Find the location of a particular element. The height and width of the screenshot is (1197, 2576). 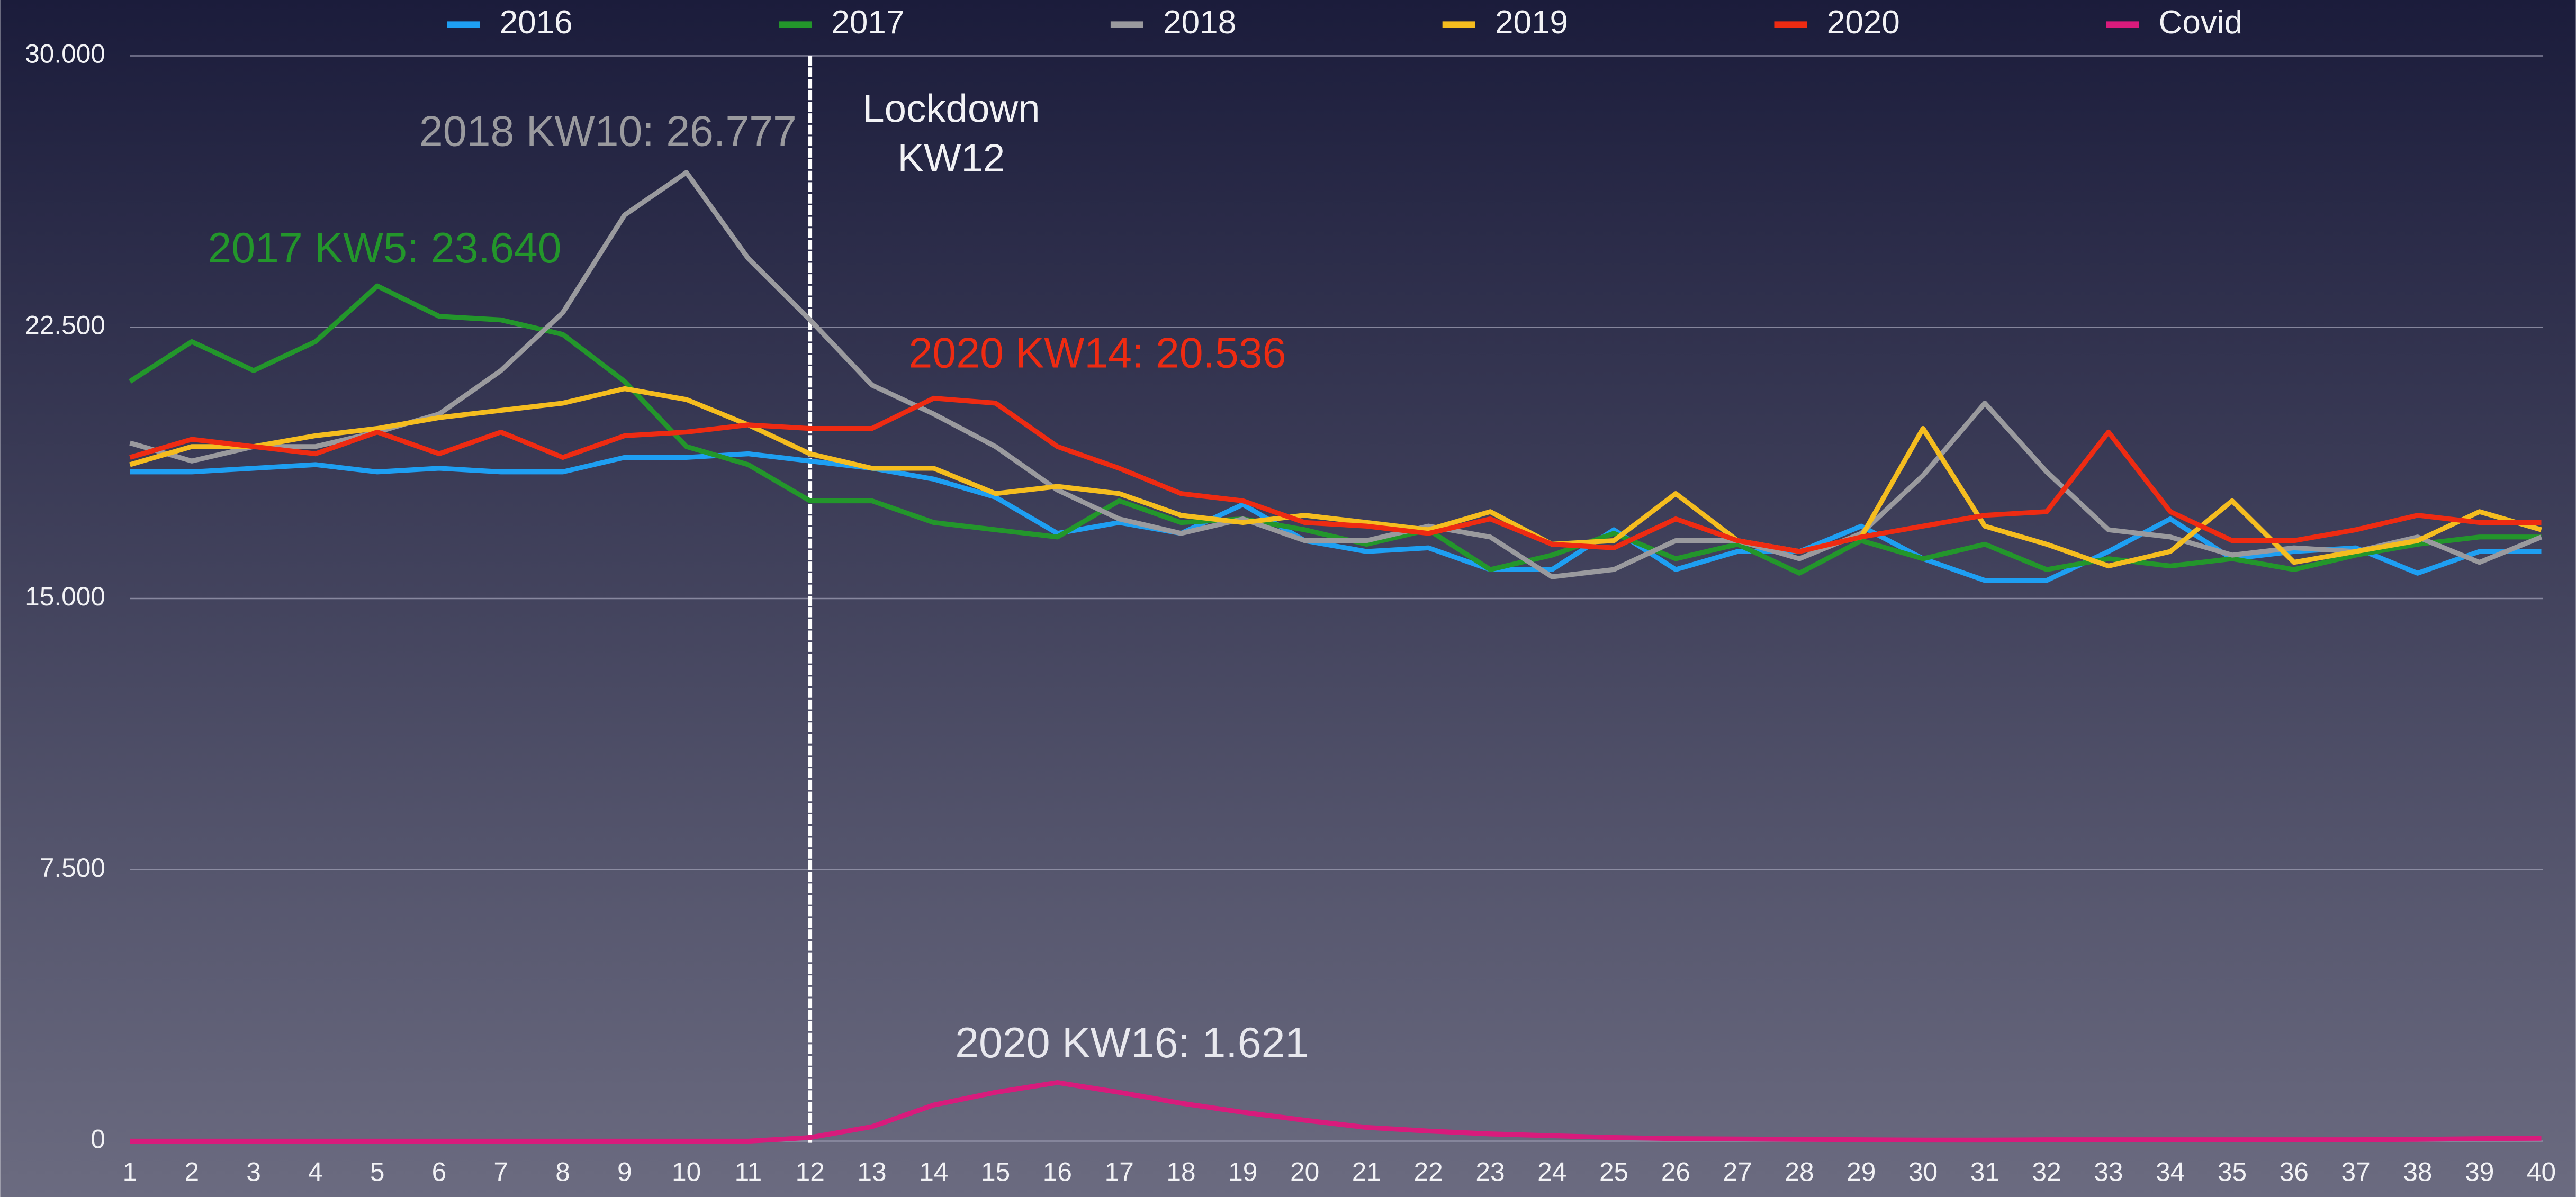

x-tick-label: 14 is located at coordinates (933, 1172).